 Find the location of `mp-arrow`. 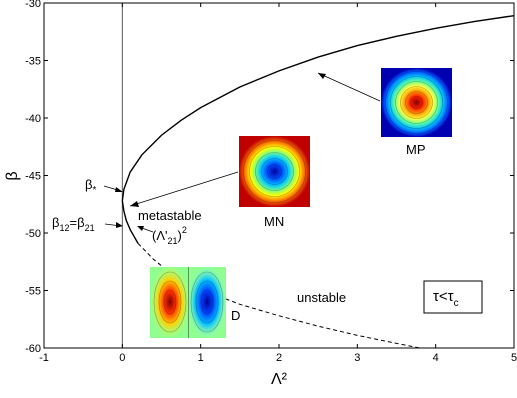

mp-arrow is located at coordinates (349, 87).